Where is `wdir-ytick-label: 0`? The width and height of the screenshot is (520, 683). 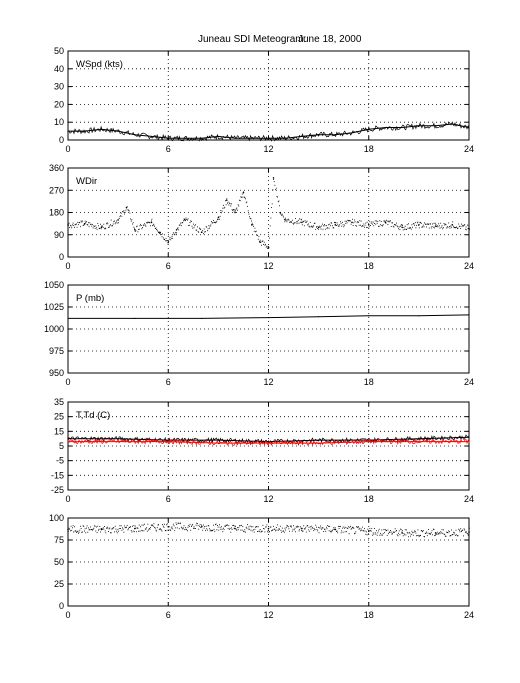 wdir-ytick-label: 0 is located at coordinates (61, 257).